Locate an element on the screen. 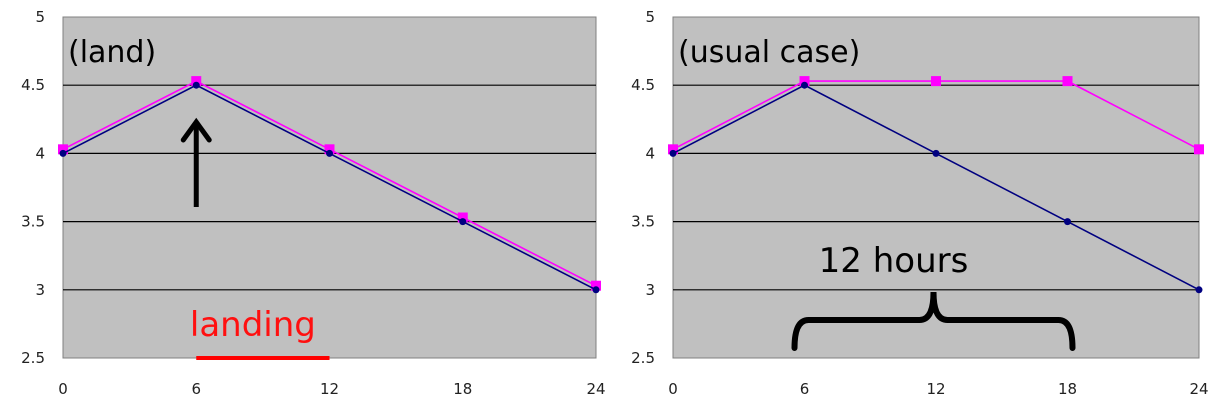 Image resolution: width=1214 pixels, height=410 pixels. chart-title: (usual case) is located at coordinates (769, 52).